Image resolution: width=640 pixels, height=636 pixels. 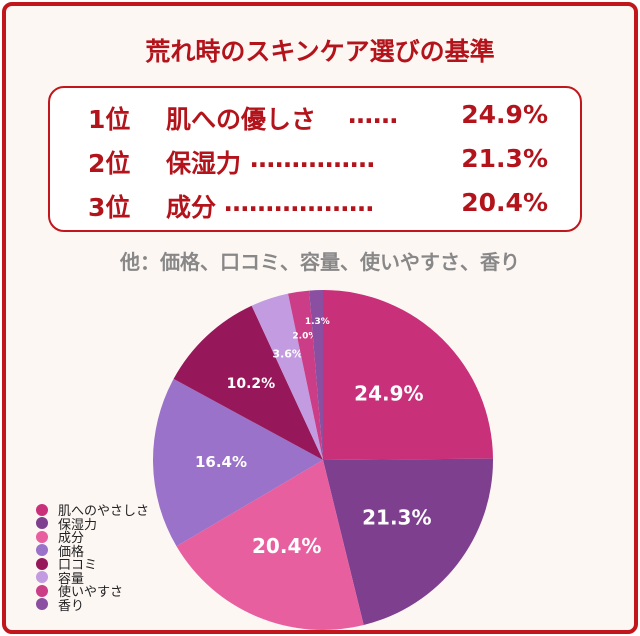 I want to click on rank-name: 肌への優しさ, so click(x=241, y=119).